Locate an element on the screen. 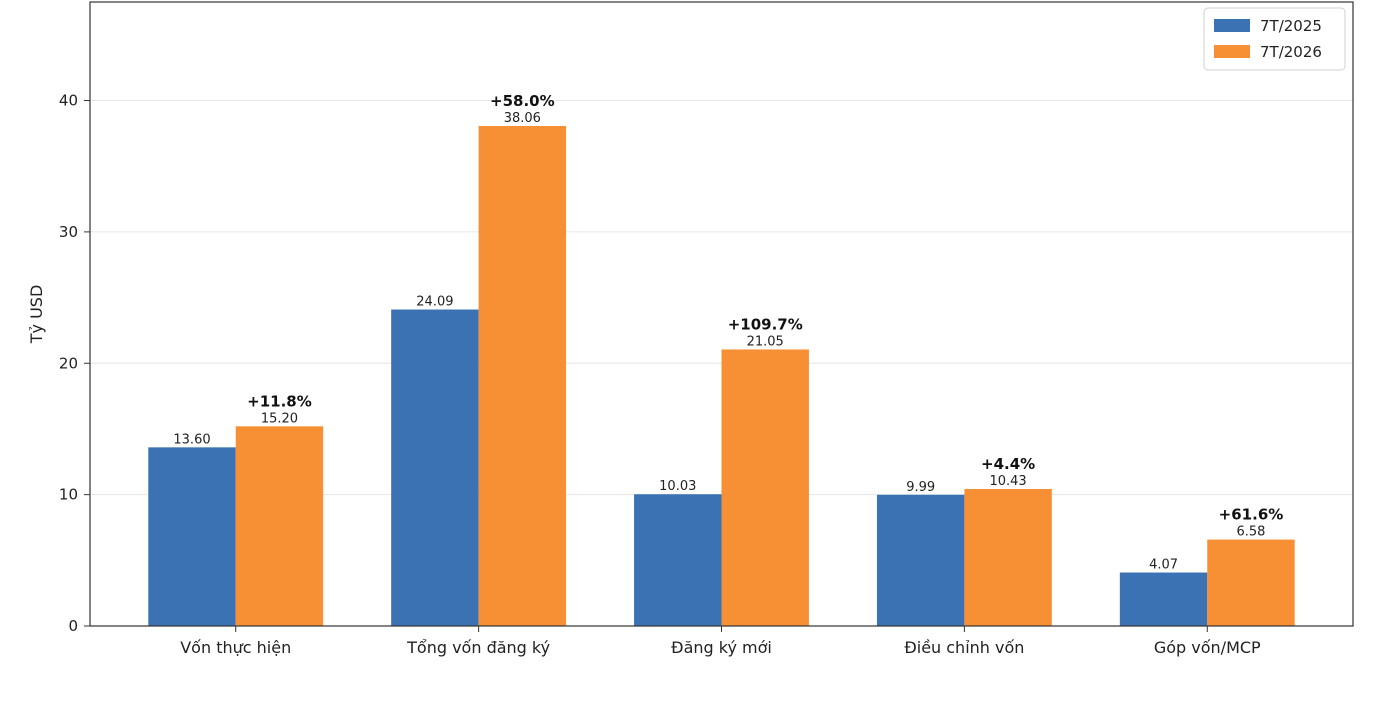  x-tick-label: Đăng ký mới is located at coordinates (721, 647).